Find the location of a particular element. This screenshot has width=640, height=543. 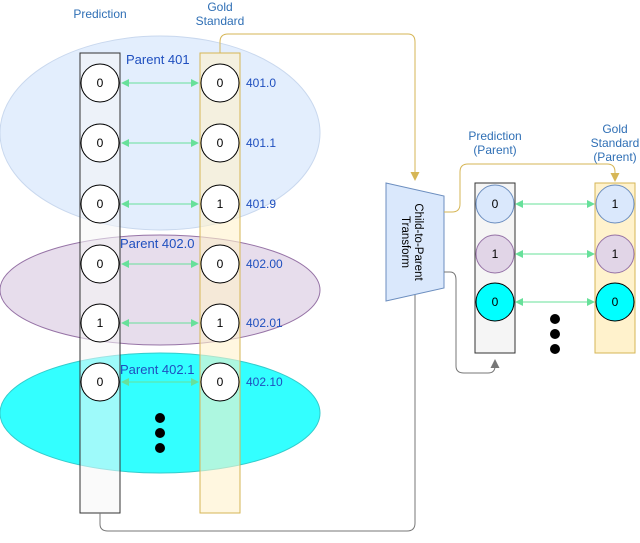

parent-row-402-1: 0 0 is located at coordinates (555, 302).